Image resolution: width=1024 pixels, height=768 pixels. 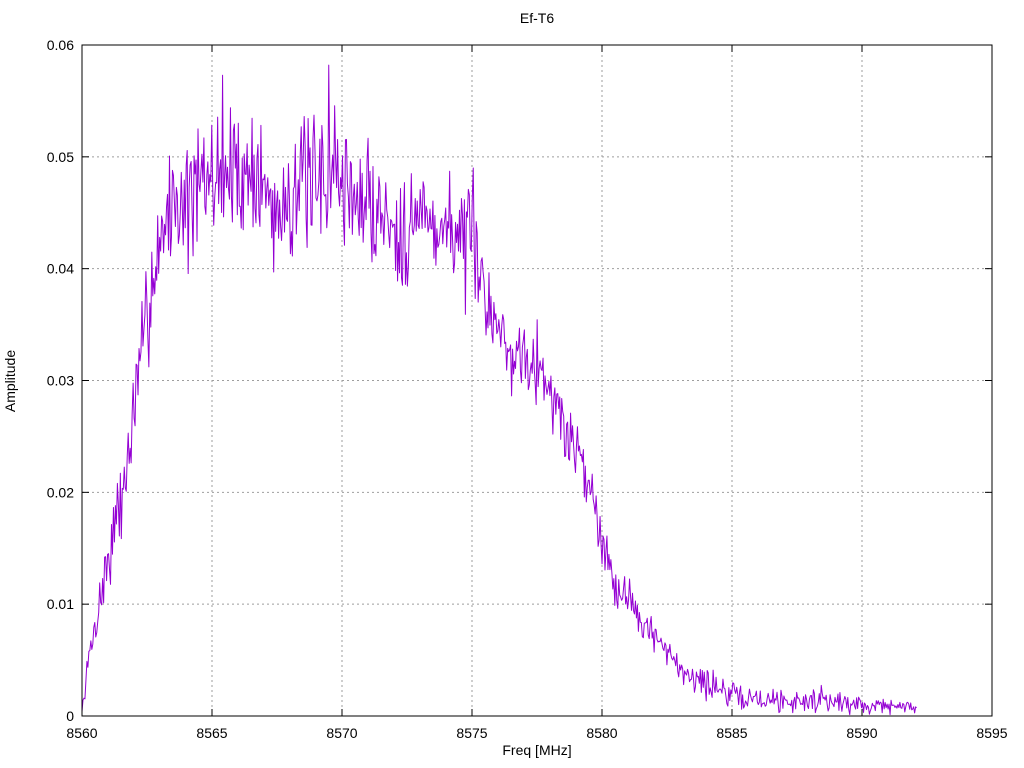 What do you see at coordinates (60, 157) in the screenshot?
I see `y-tick-label: 0.05` at bounding box center [60, 157].